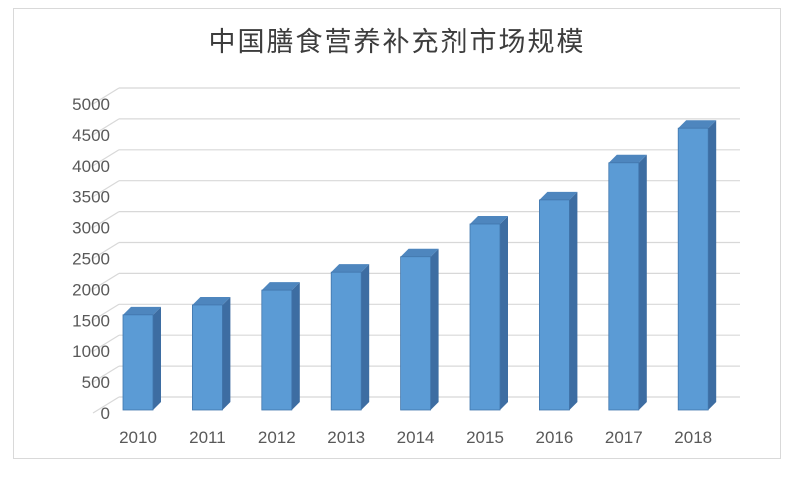 The height and width of the screenshot is (477, 800). What do you see at coordinates (138, 437) in the screenshot?
I see `x-axis-label: 2010` at bounding box center [138, 437].